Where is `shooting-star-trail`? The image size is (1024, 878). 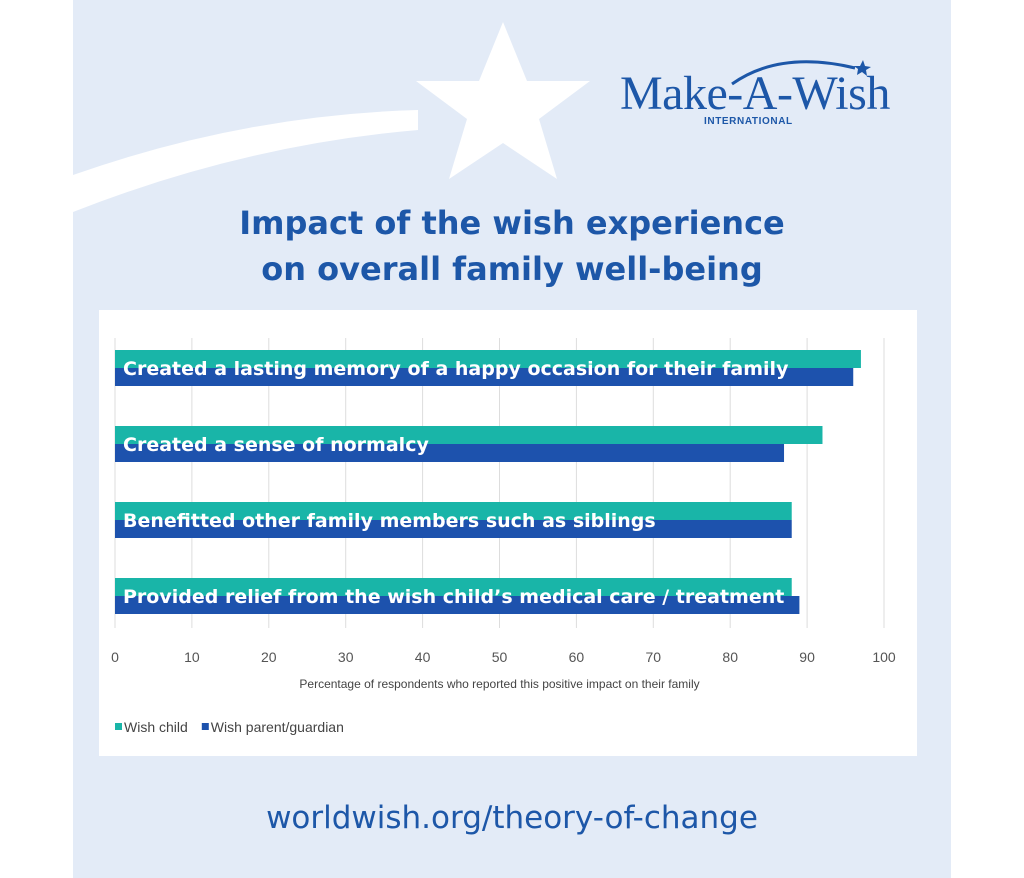 shooting-star-trail is located at coordinates (245, 161).